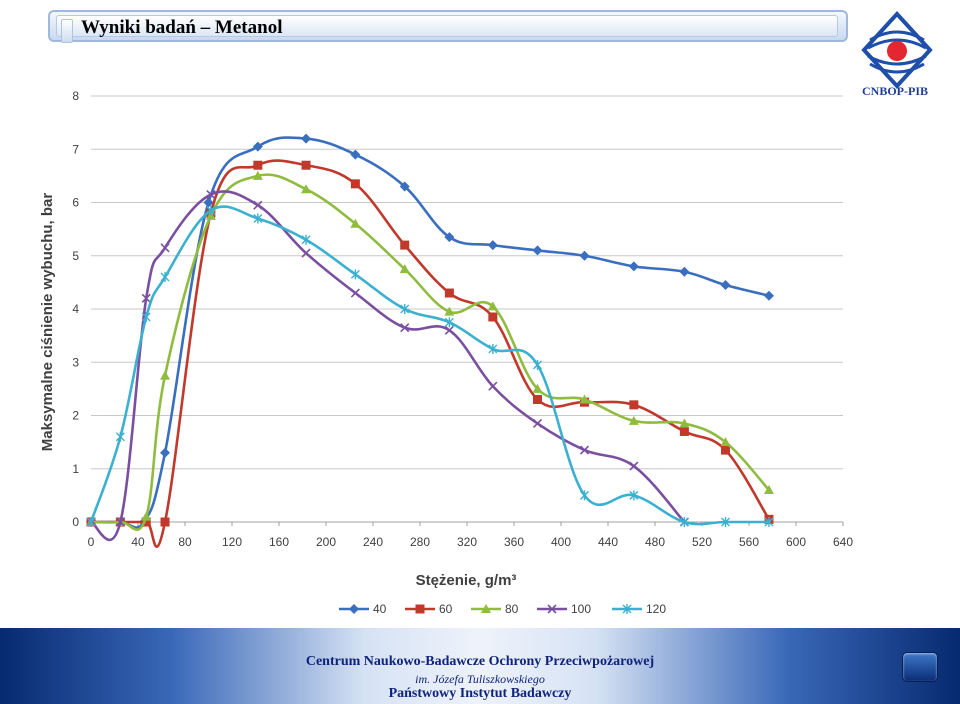 This screenshot has width=960, height=704. I want to click on x-axis-label: Stężenie, g/m³, so click(466, 580).